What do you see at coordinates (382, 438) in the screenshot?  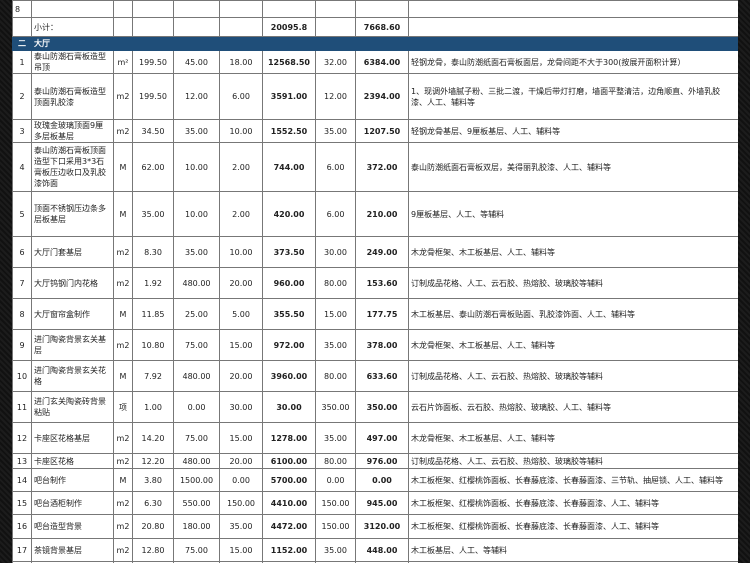 I see `cell-c4: 497.00` at bounding box center [382, 438].